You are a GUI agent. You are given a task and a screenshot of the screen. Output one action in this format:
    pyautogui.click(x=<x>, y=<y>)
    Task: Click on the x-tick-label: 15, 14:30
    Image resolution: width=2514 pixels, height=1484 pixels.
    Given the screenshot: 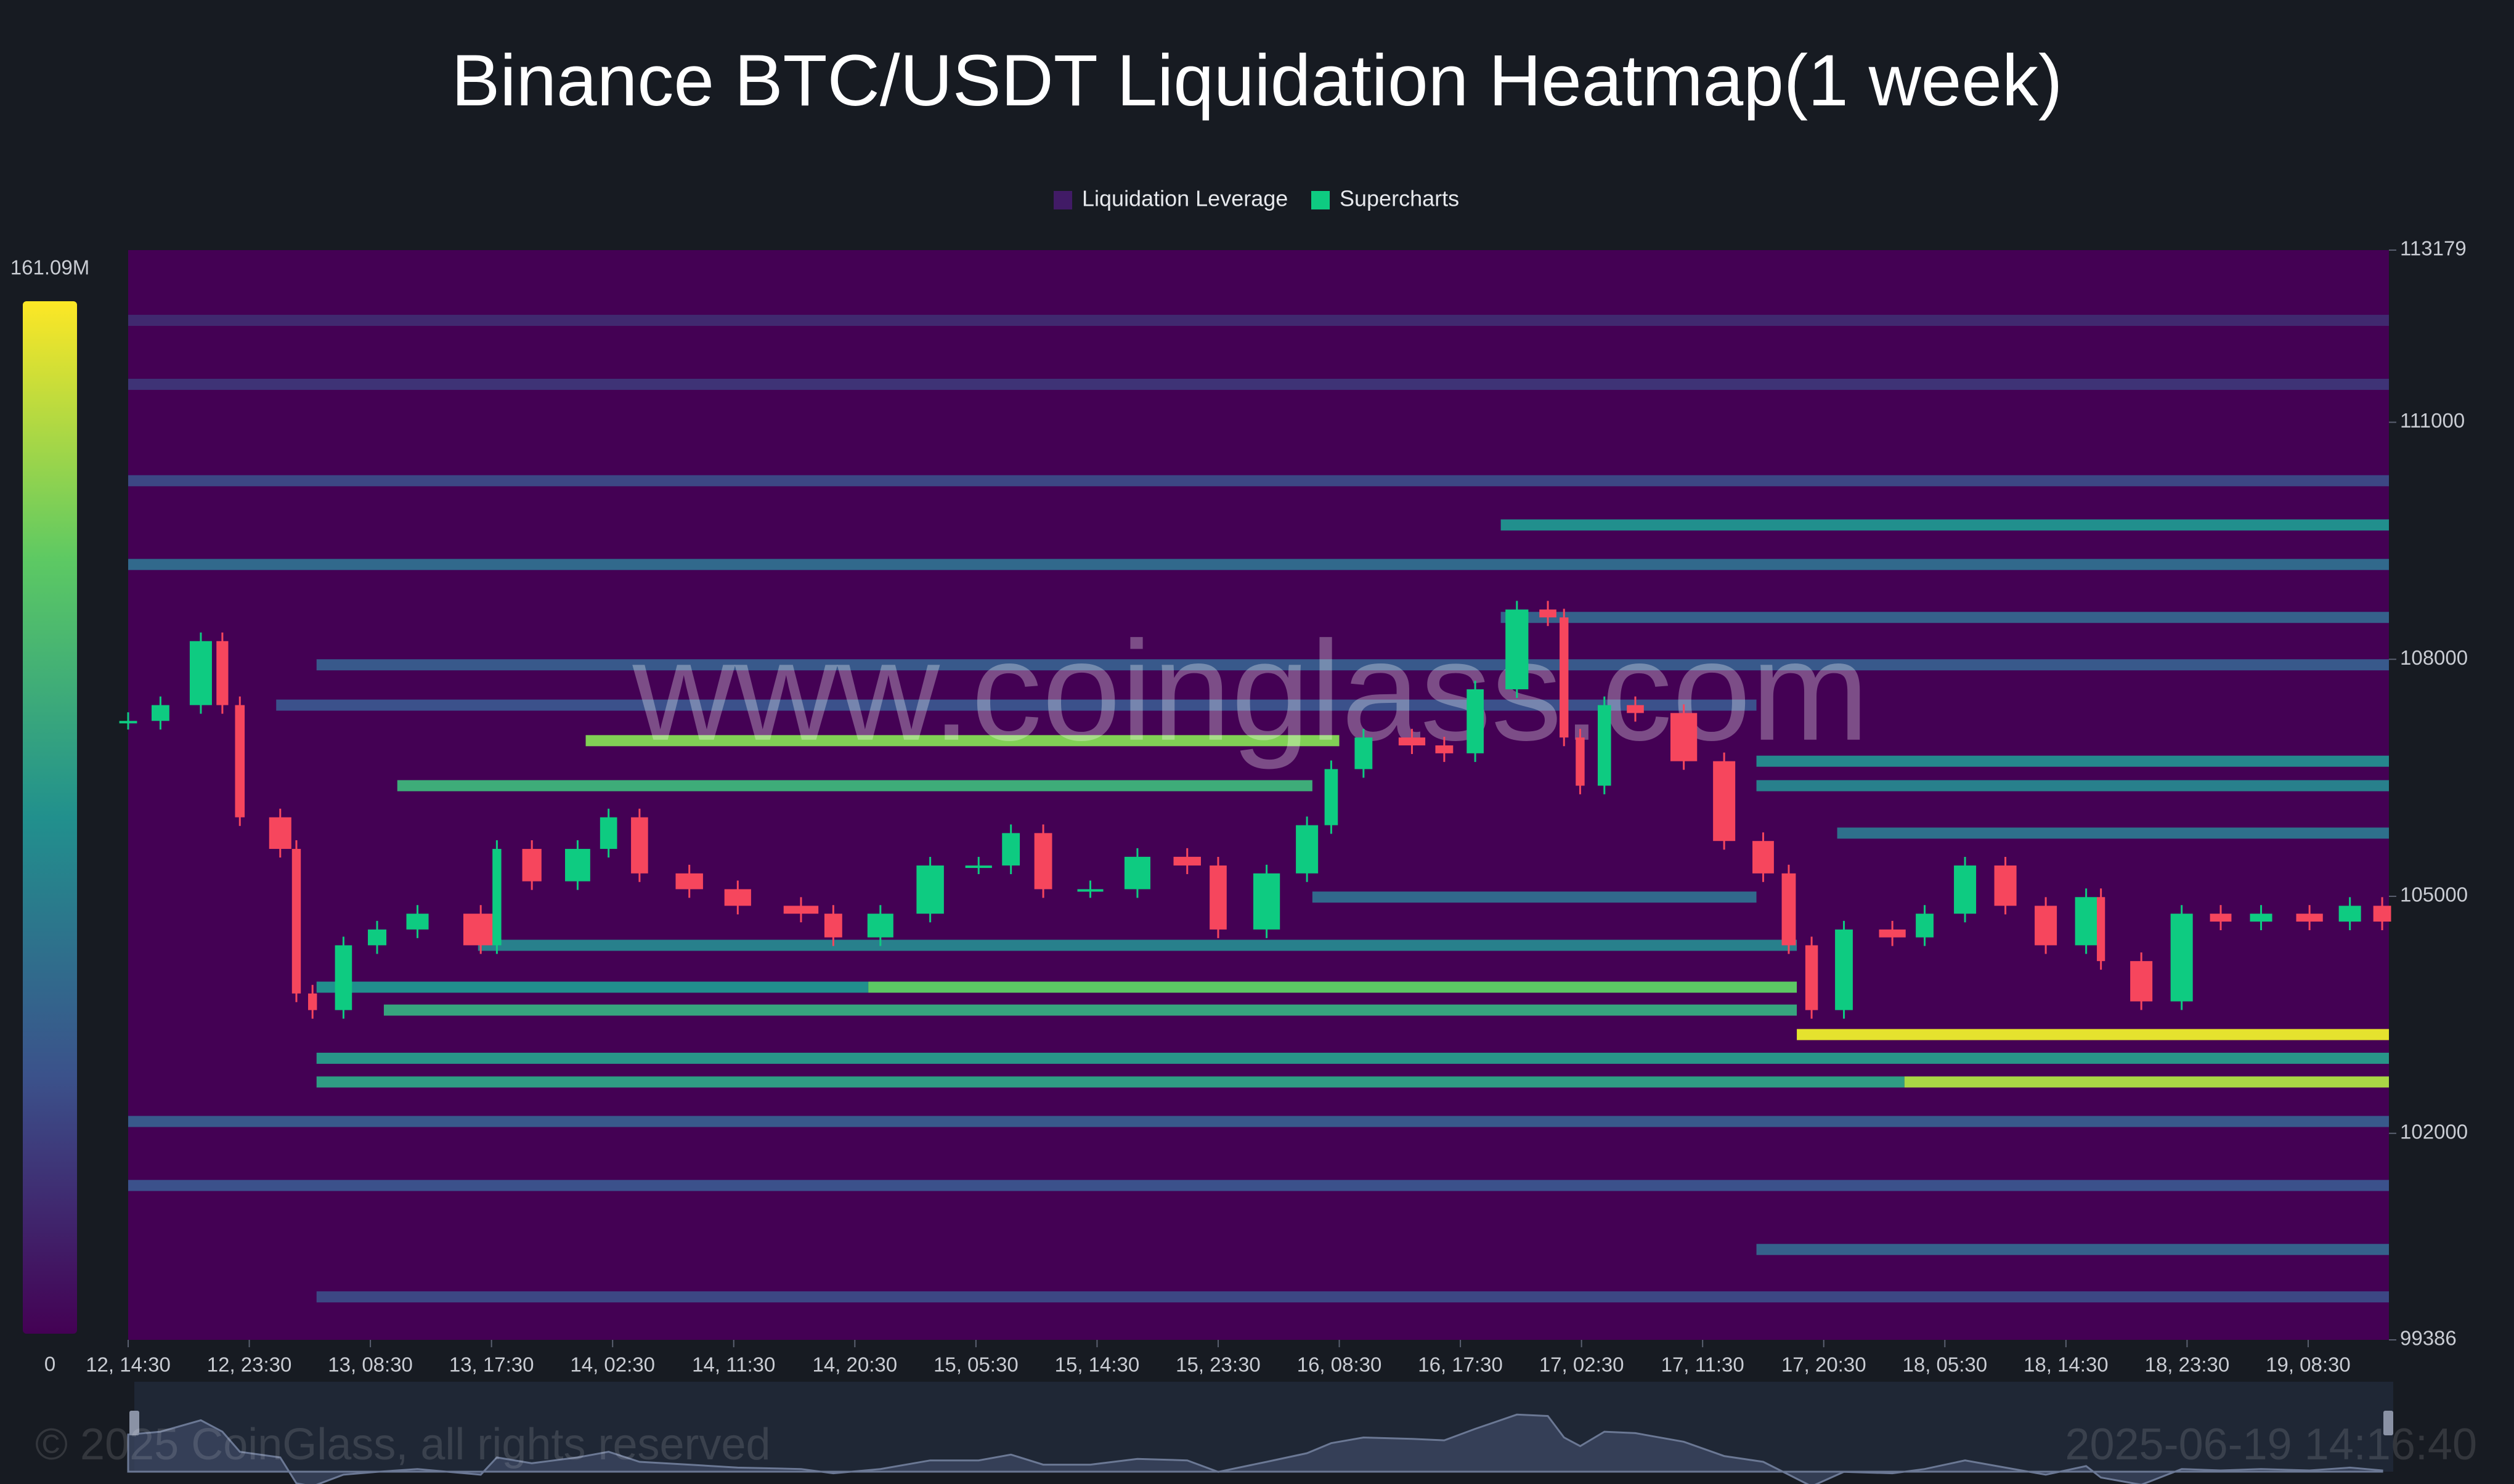 What is the action you would take?
    pyautogui.click(x=1097, y=1364)
    